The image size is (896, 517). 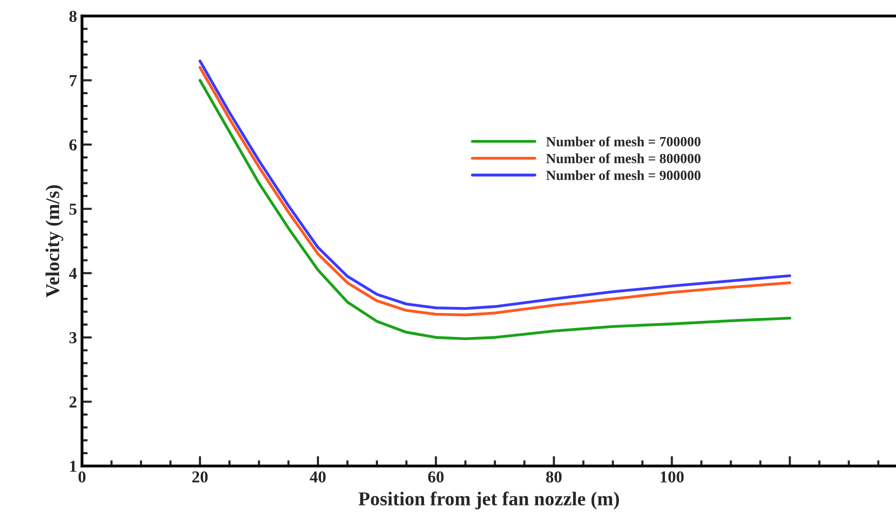 I want to click on y-tick-label: 3, so click(x=73, y=338).